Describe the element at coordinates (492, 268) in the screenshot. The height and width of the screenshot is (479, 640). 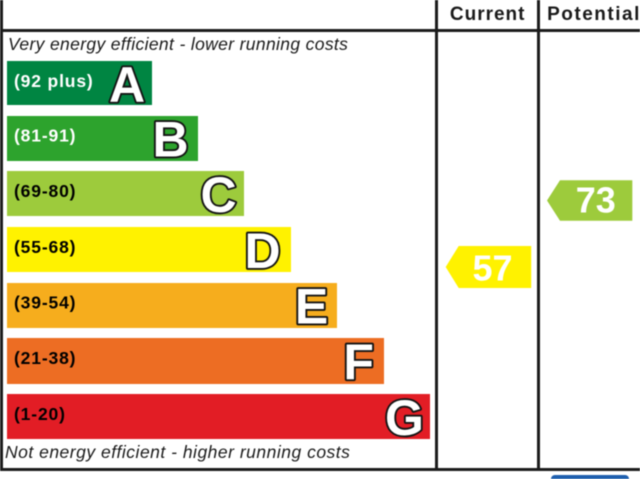
I see `svg-text: 57` at that location.